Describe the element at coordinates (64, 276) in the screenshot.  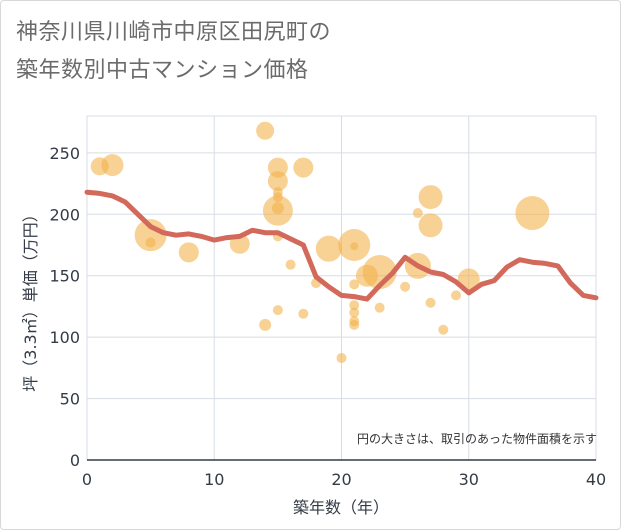
I see `y-tick-label: 150` at that location.